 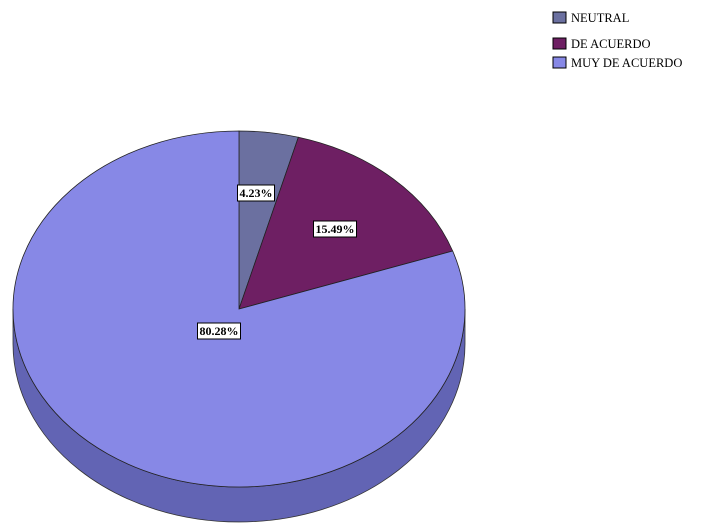 I want to click on legend-swatch-neutral, so click(x=559, y=17).